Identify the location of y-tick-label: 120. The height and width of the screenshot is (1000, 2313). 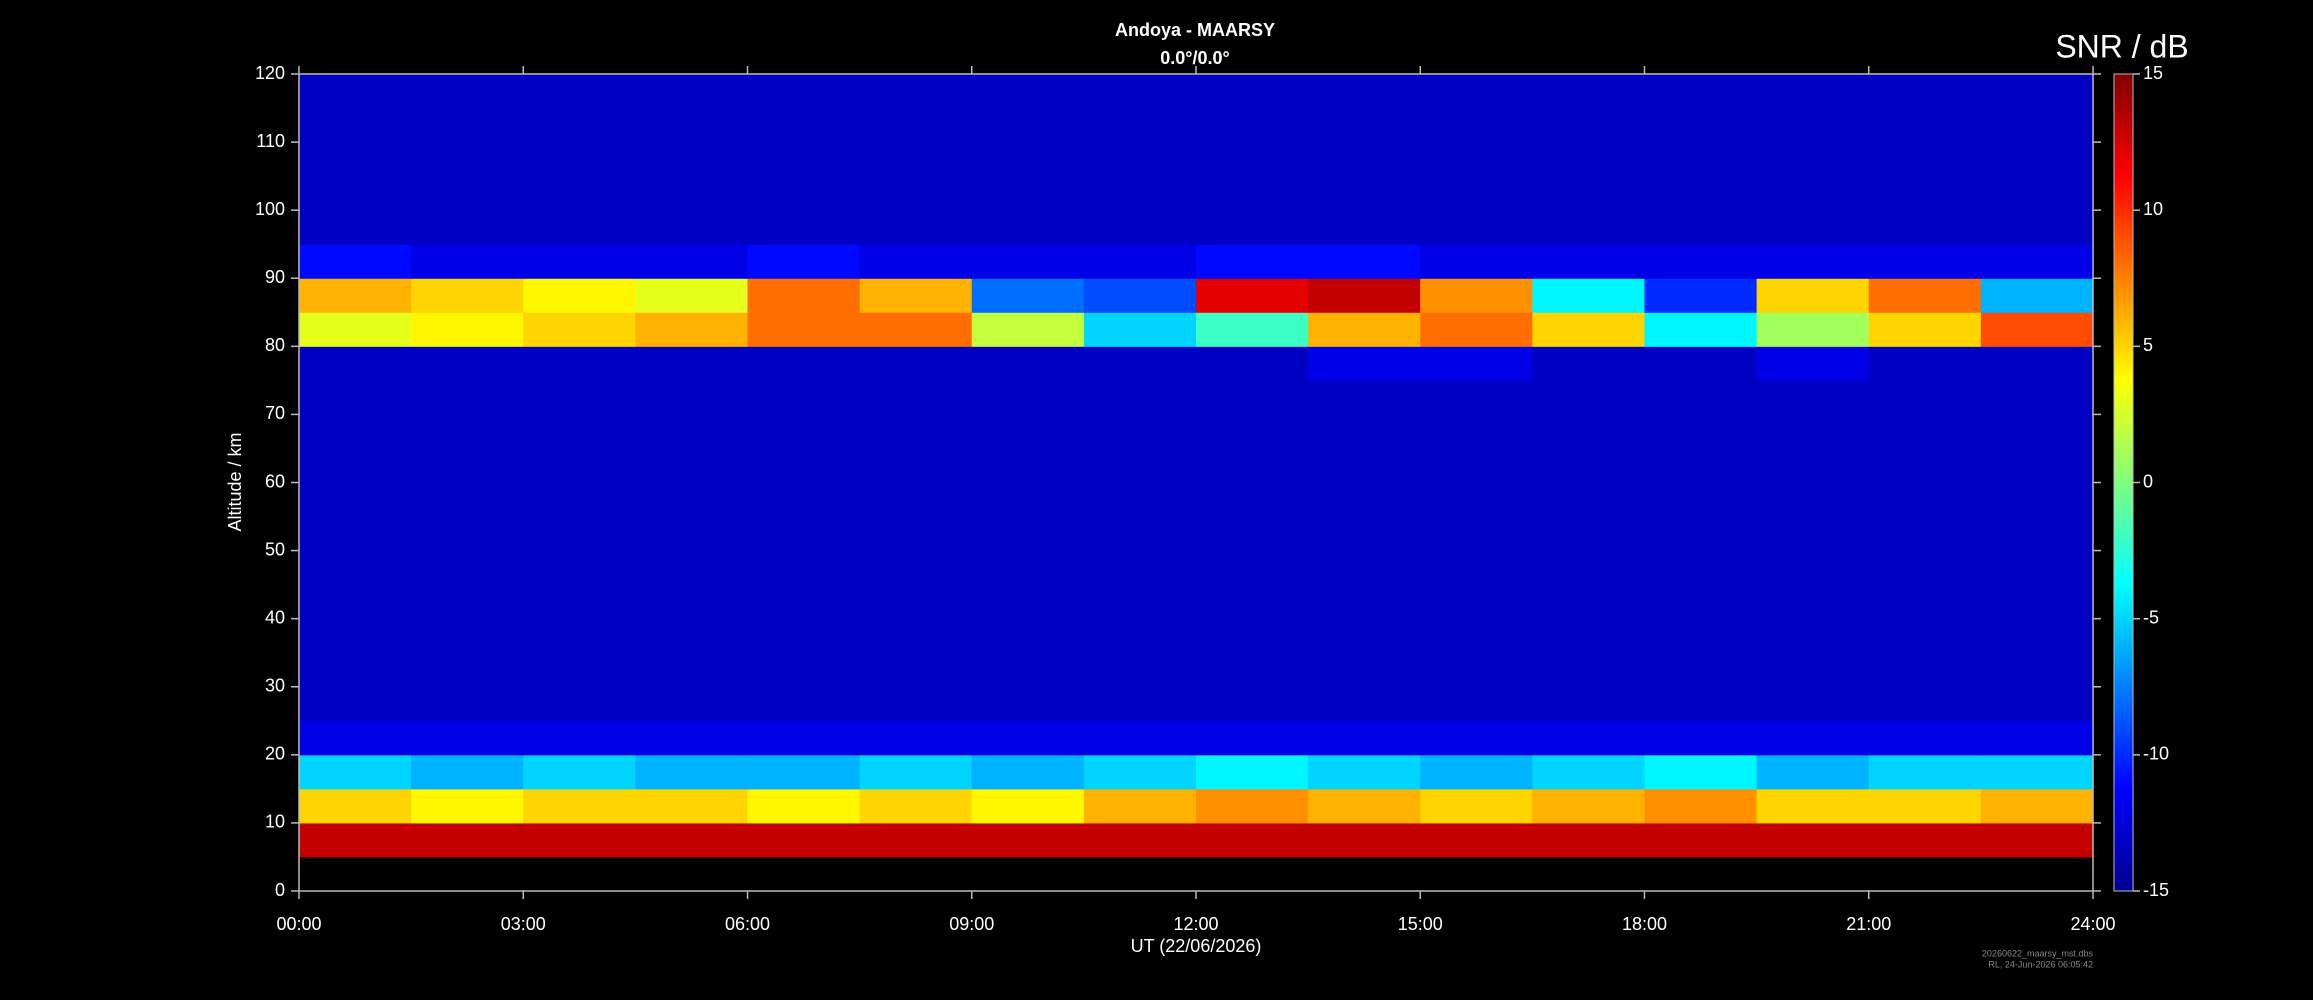
(270, 73).